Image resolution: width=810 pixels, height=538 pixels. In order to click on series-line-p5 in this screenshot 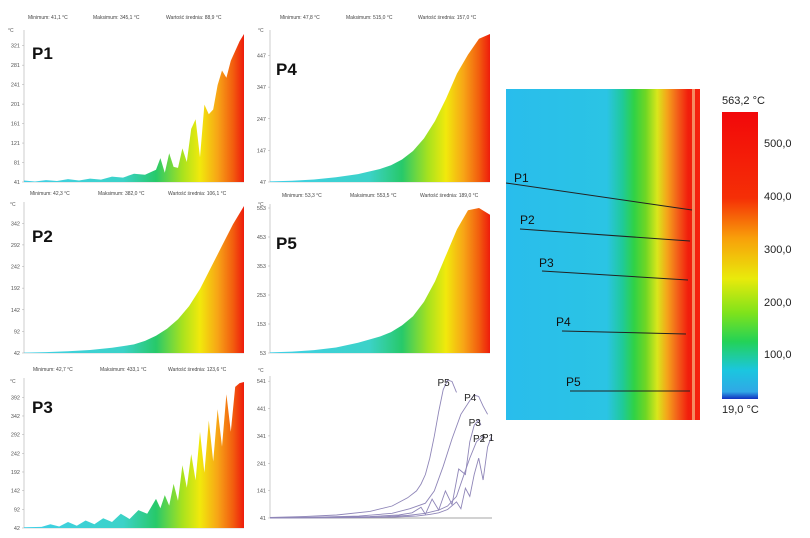, I will do `click(363, 448)`.